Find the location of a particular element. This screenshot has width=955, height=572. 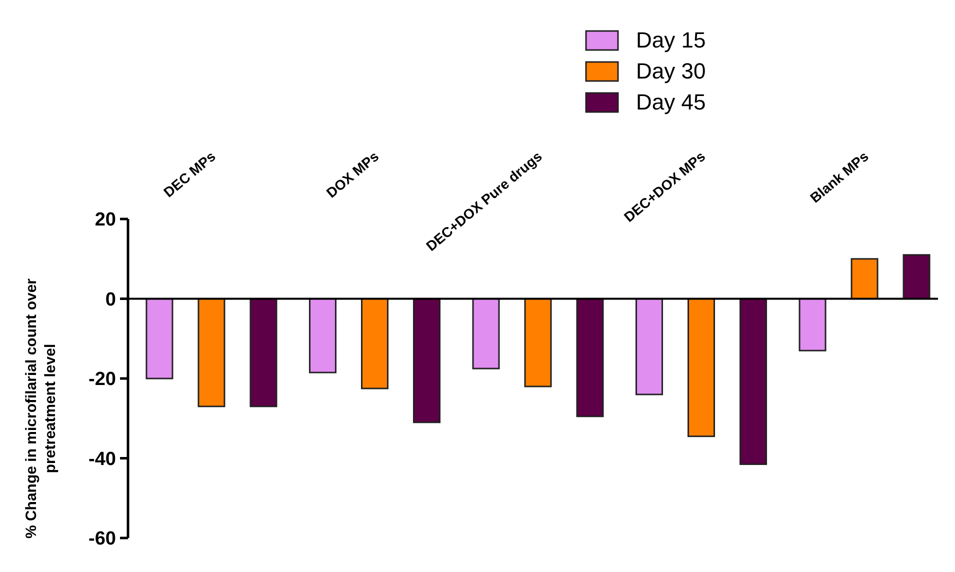

legend-label: Day 15 is located at coordinates (671, 40).